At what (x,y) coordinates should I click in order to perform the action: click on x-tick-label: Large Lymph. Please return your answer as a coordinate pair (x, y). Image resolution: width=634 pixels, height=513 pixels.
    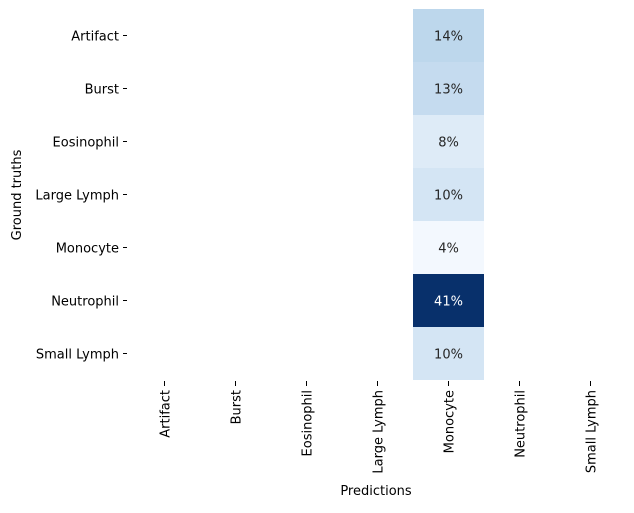
    Looking at the image, I should click on (379, 432).